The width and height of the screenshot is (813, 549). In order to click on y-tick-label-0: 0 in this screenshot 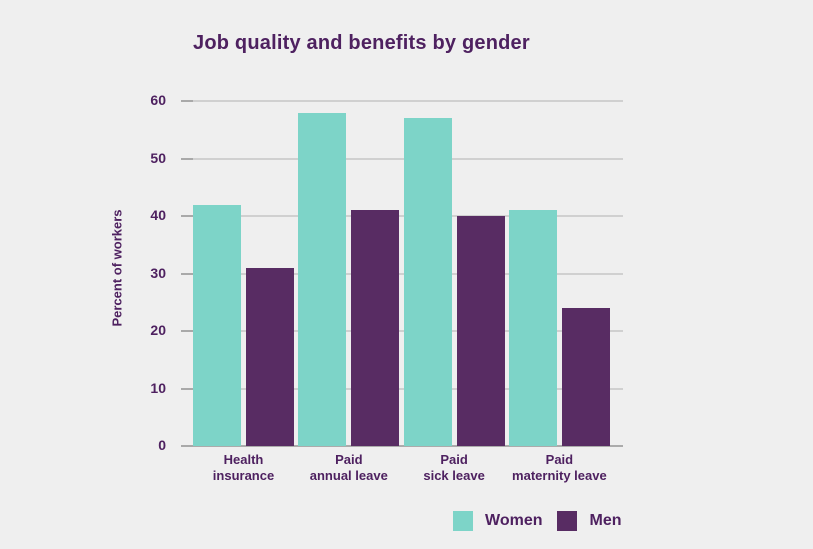, I will do `click(162, 445)`.